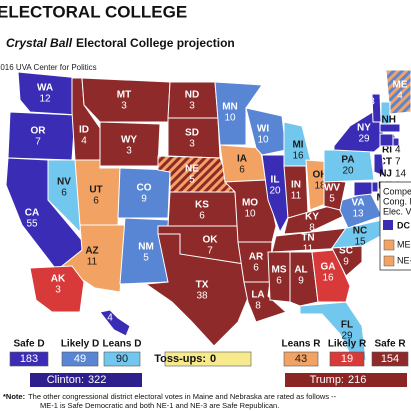  Describe the element at coordinates (230, 107) in the screenshot. I see `state-label: MN` at that location.